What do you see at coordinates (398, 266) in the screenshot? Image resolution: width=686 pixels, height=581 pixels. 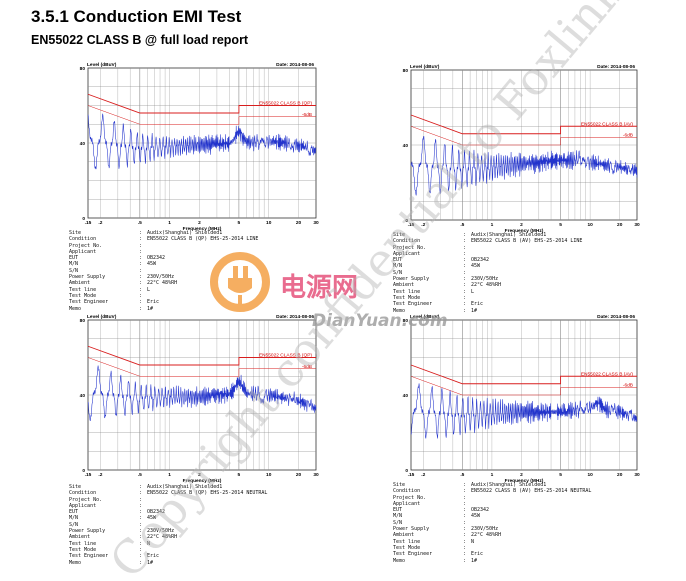 I see `info-key: M/N` at bounding box center [398, 266].